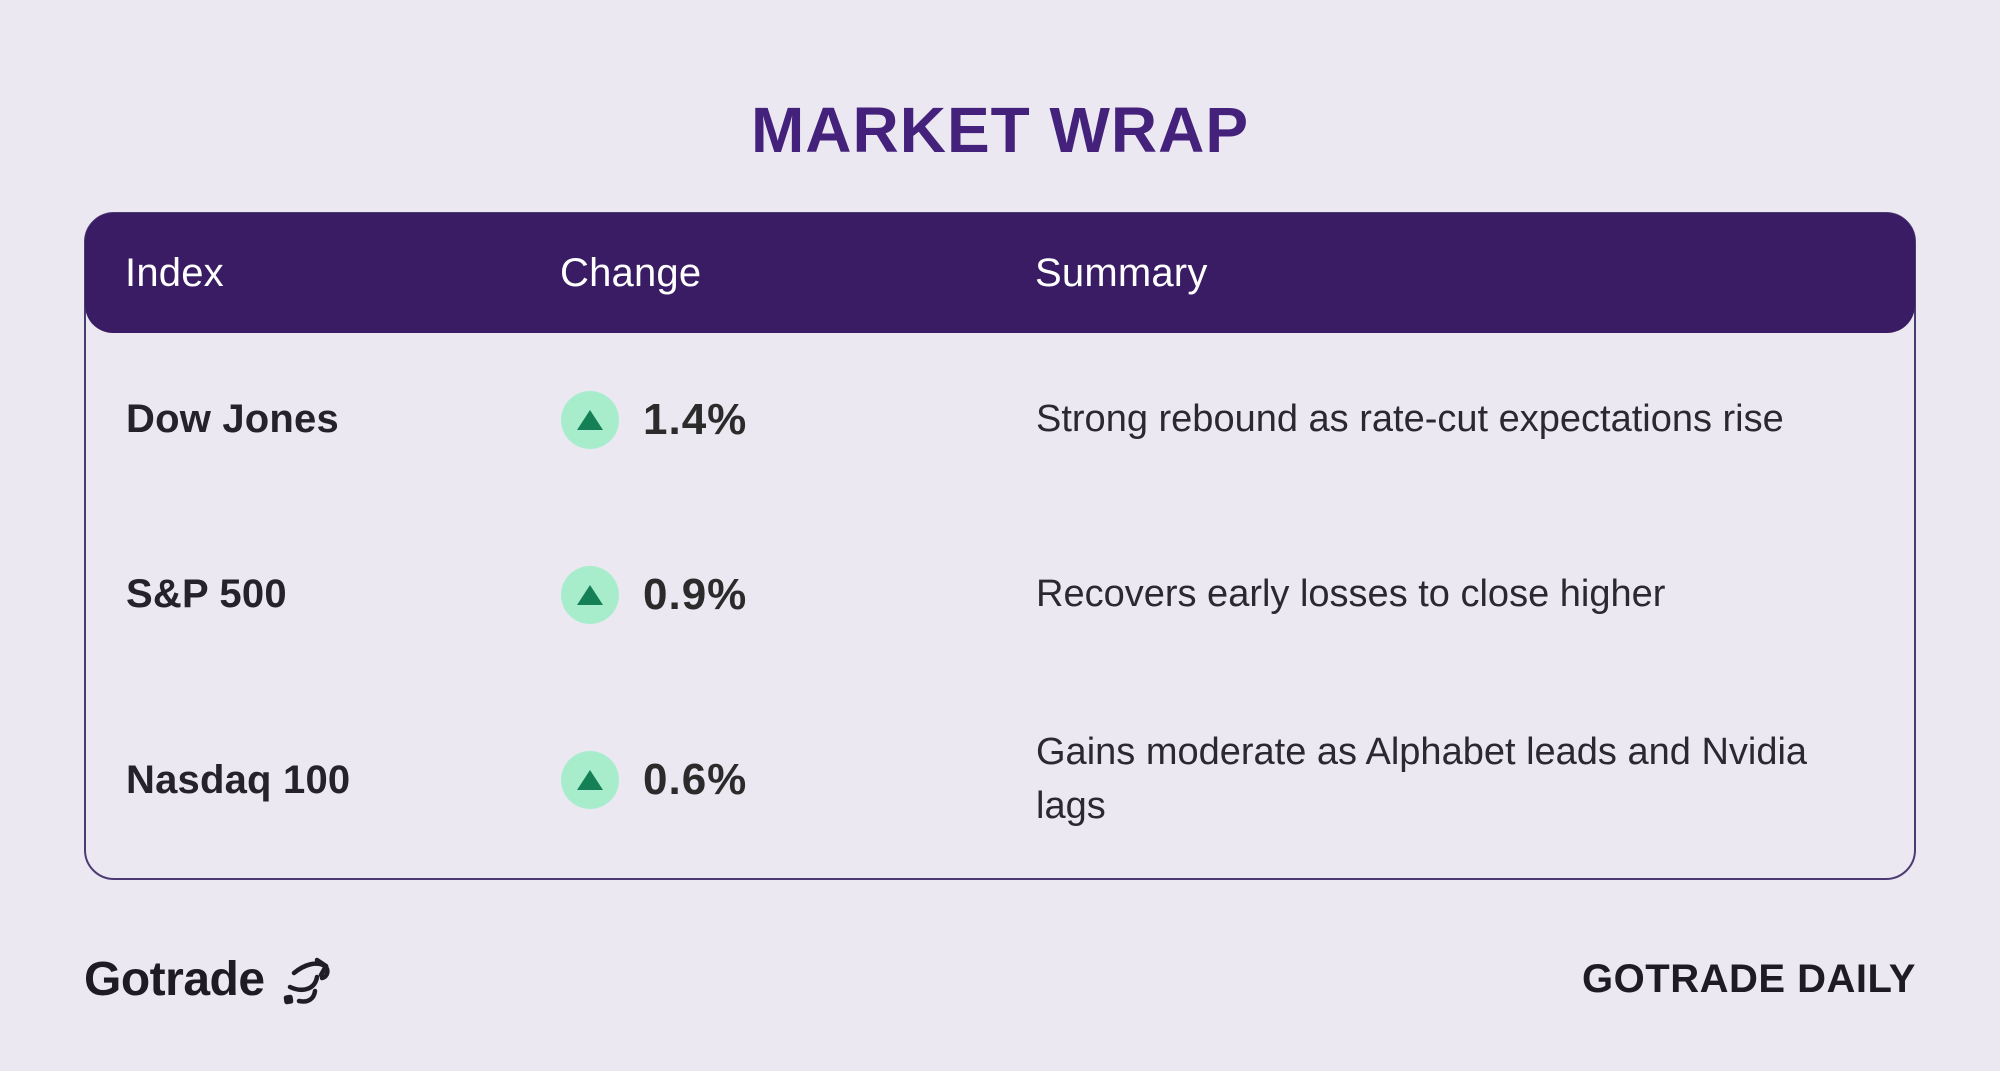  I want to click on brand-lockup: Gotrade, so click(208, 979).